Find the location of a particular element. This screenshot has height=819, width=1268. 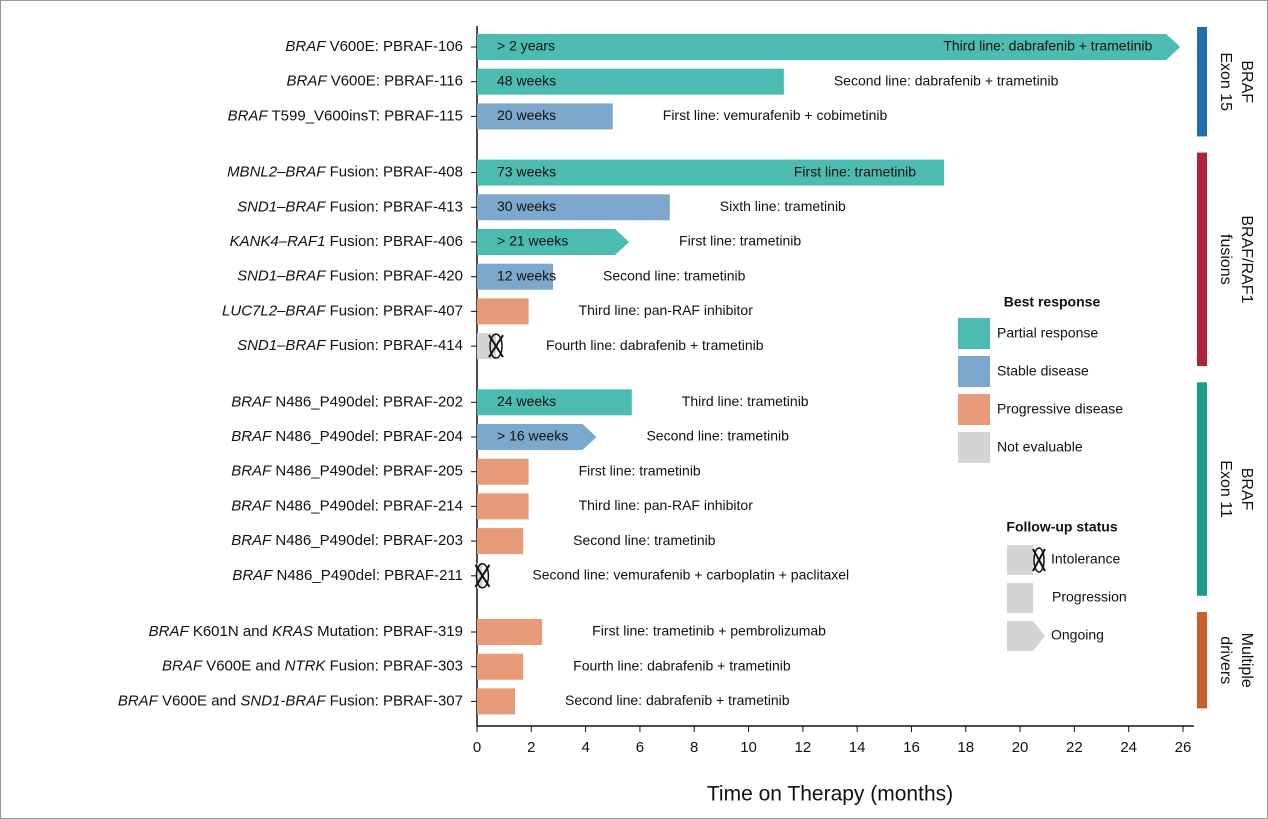

x-tick-label: 22 is located at coordinates (1074, 747).